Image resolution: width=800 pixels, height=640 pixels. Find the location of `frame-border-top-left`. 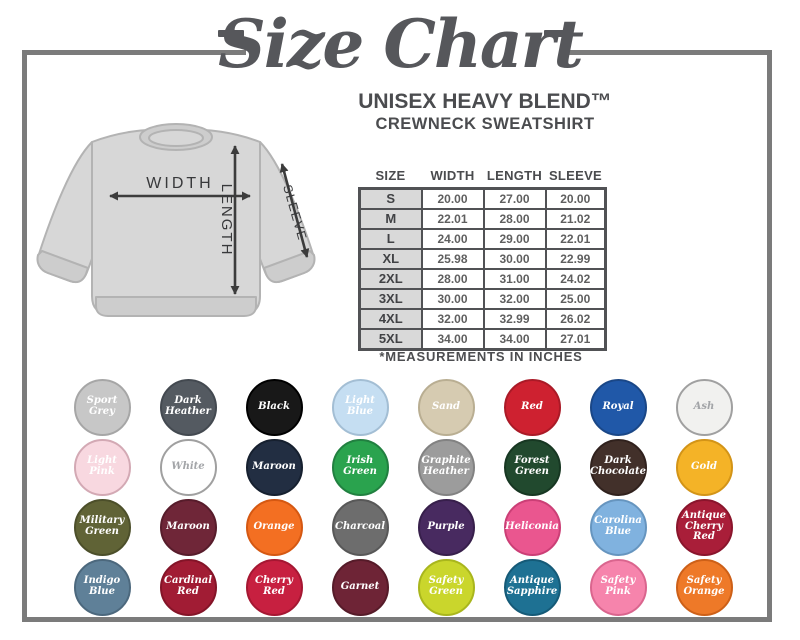

frame-border-top-left is located at coordinates (134, 52).